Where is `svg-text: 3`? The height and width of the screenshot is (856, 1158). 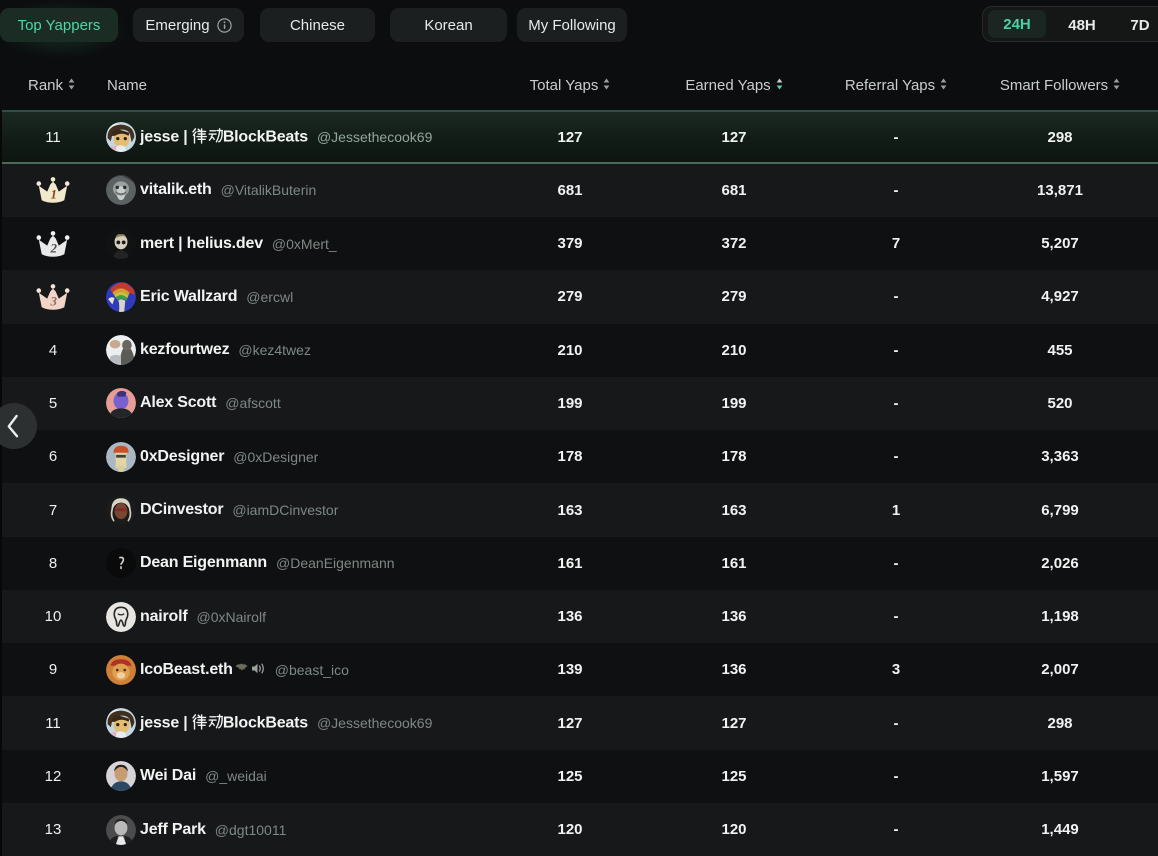
svg-text: 3 is located at coordinates (54, 300).